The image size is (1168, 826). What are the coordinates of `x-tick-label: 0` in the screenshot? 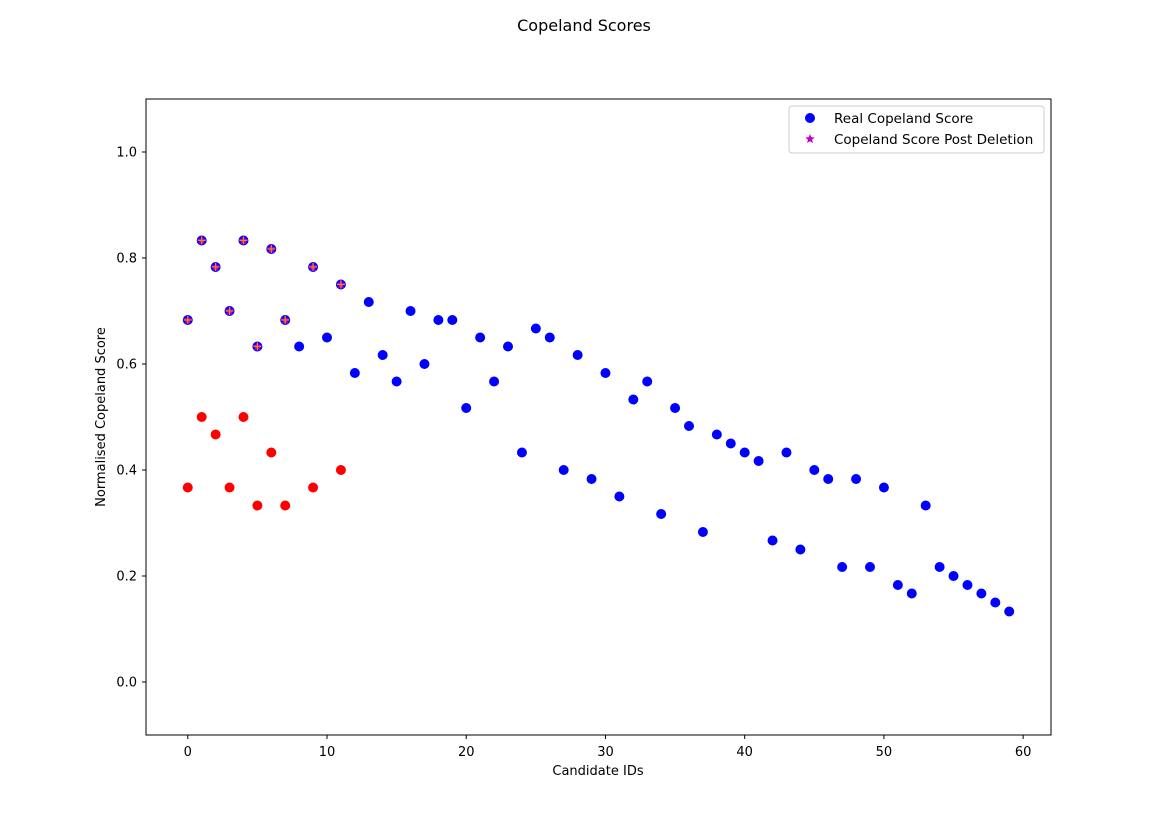 It's located at (188, 752).